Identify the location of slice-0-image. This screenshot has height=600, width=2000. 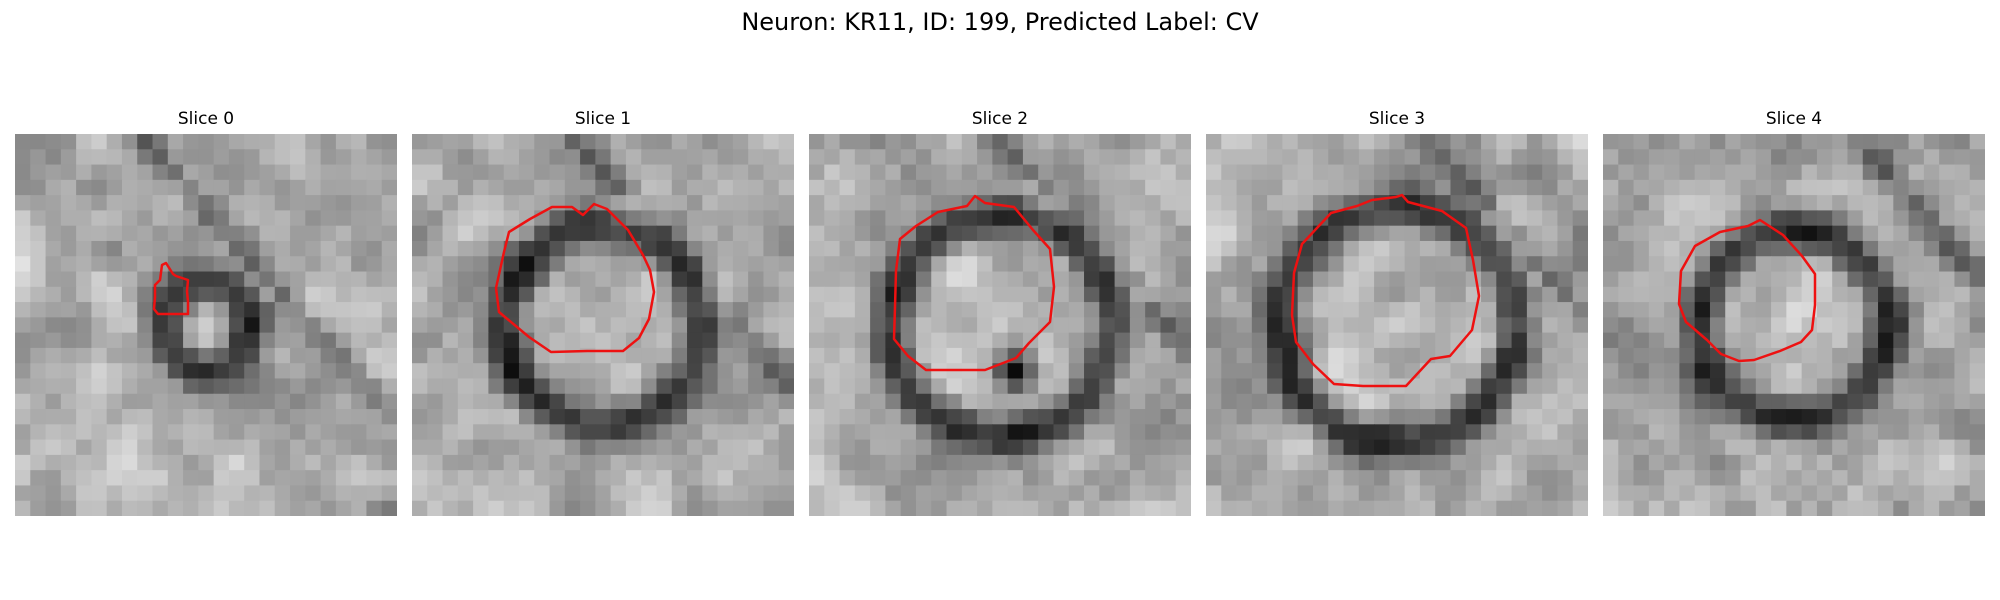
(206, 325).